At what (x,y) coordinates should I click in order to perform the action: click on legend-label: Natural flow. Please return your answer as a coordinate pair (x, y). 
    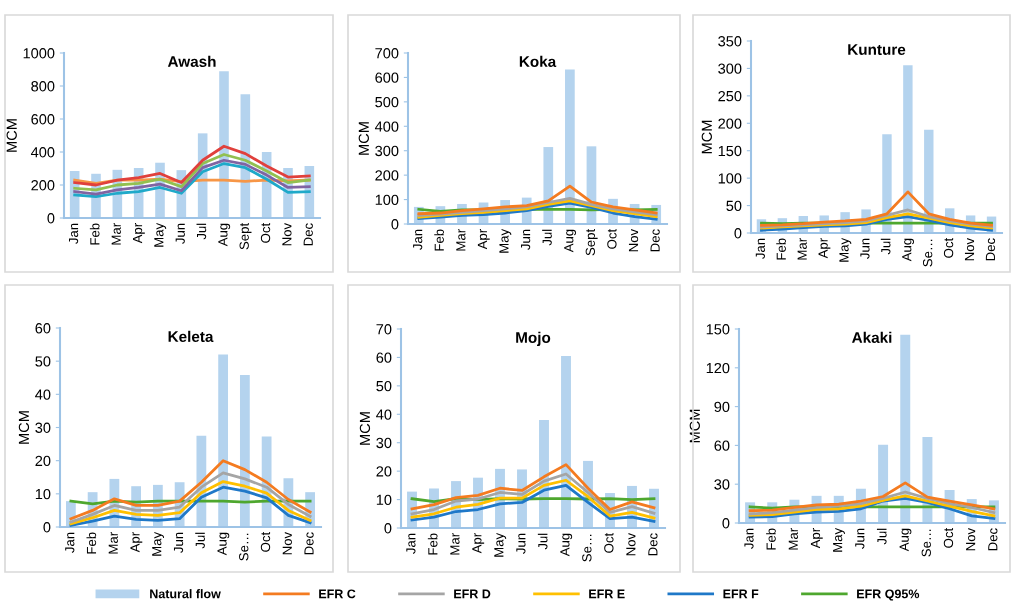
    Looking at the image, I should click on (185, 594).